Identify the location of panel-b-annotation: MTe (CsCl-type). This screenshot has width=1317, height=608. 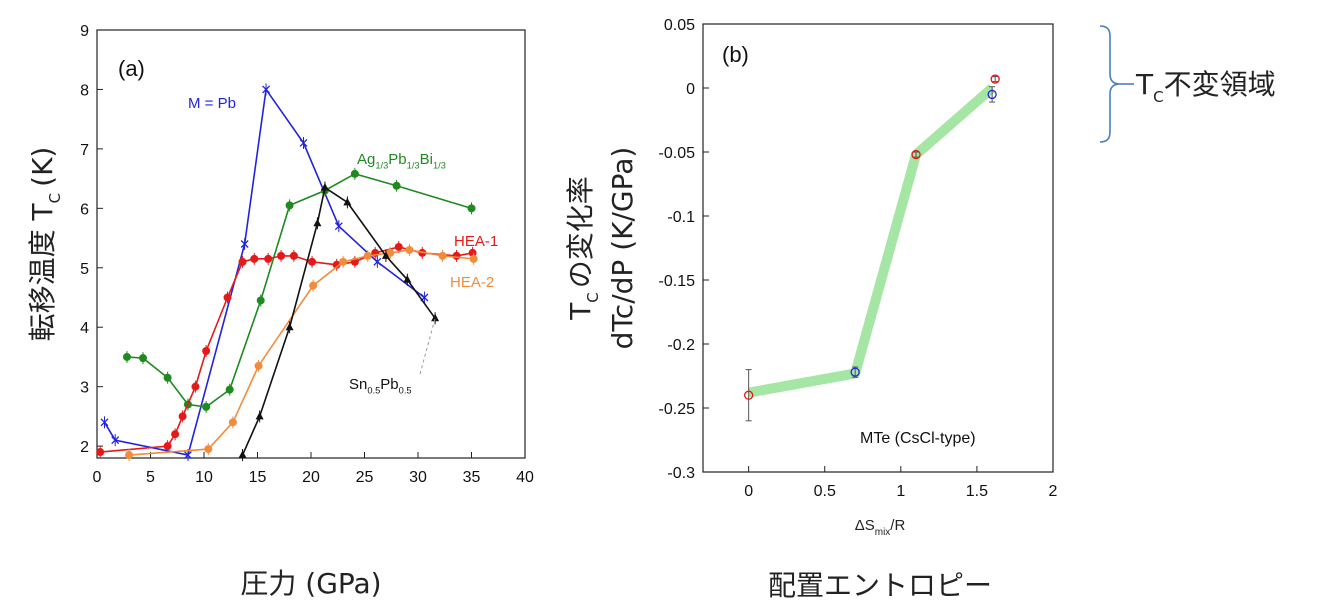
(918, 438).